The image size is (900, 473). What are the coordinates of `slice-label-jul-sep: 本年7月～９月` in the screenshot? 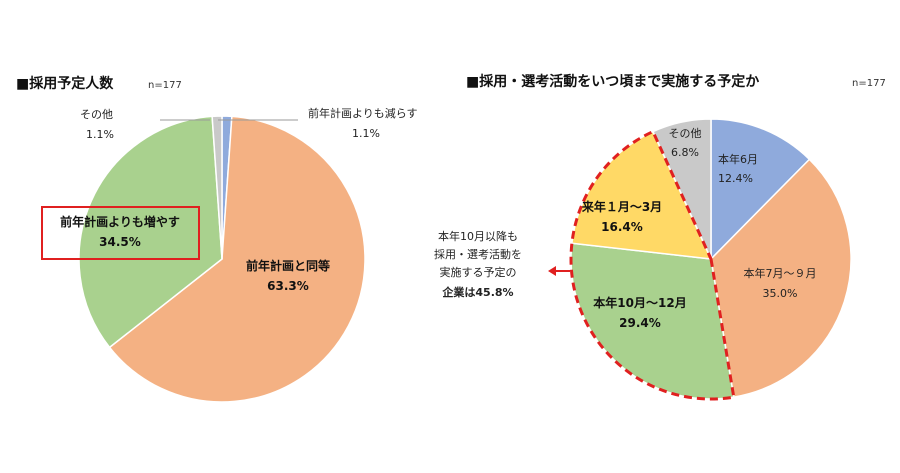 It's located at (780, 273).